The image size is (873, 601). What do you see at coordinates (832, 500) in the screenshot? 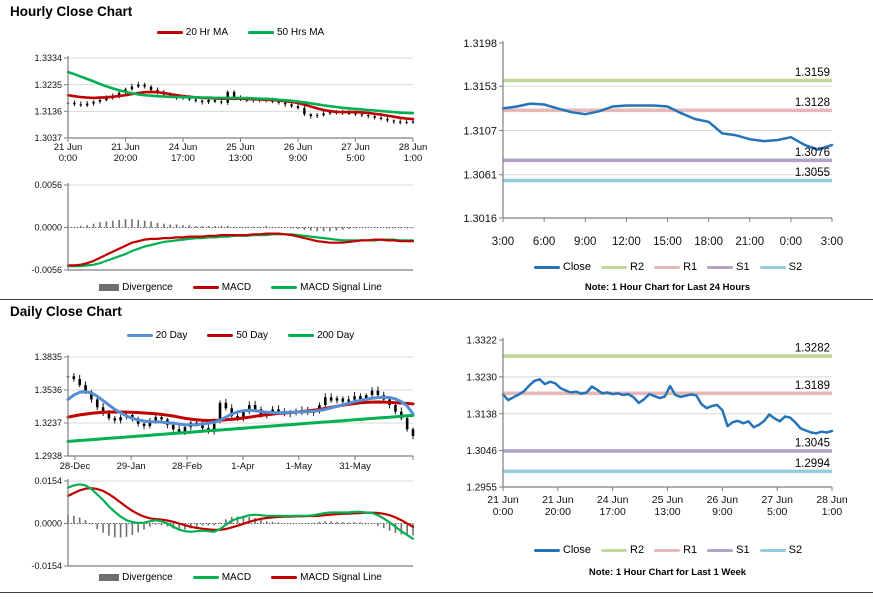
I see `x-tick-label: 28 Jun` at bounding box center [832, 500].